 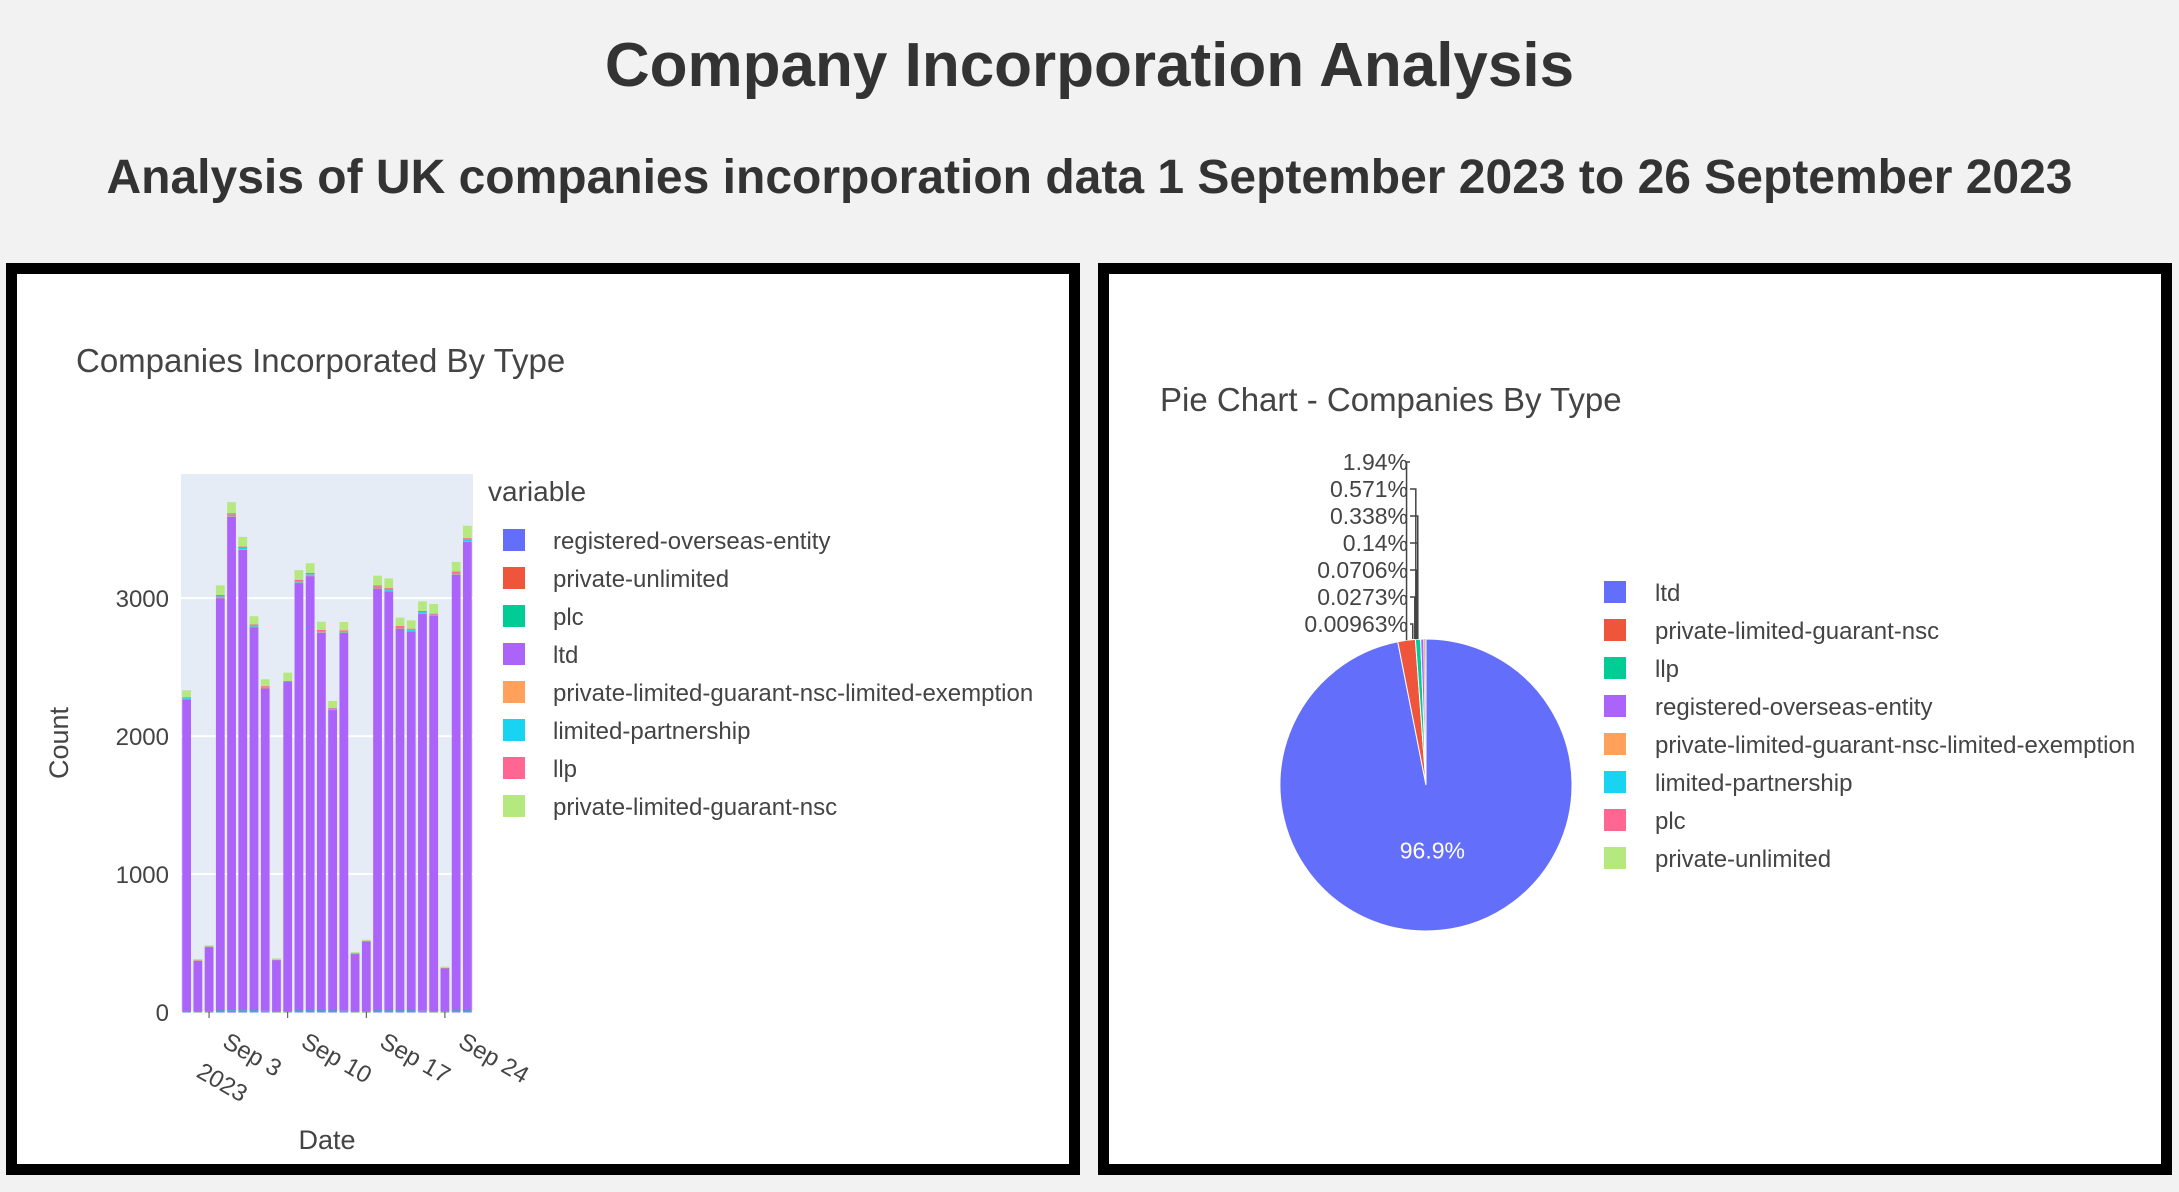 I want to click on plot-area, so click(x=327, y=743).